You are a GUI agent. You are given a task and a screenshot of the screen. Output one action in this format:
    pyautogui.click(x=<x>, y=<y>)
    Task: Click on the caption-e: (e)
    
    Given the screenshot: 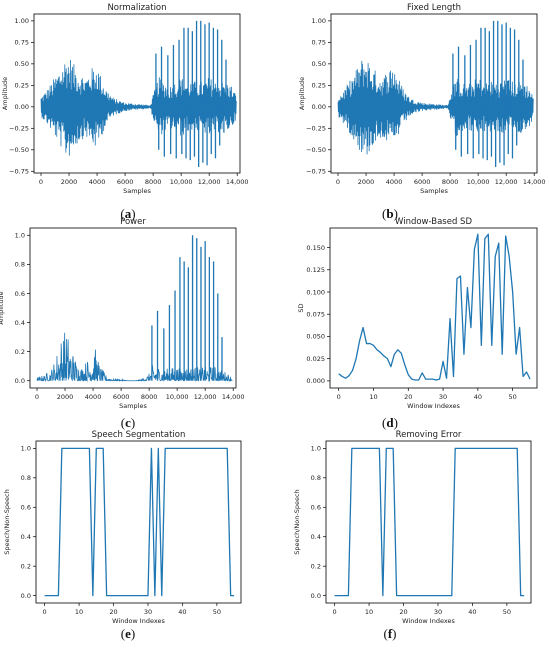 What is the action you would take?
    pyautogui.click(x=128, y=633)
    